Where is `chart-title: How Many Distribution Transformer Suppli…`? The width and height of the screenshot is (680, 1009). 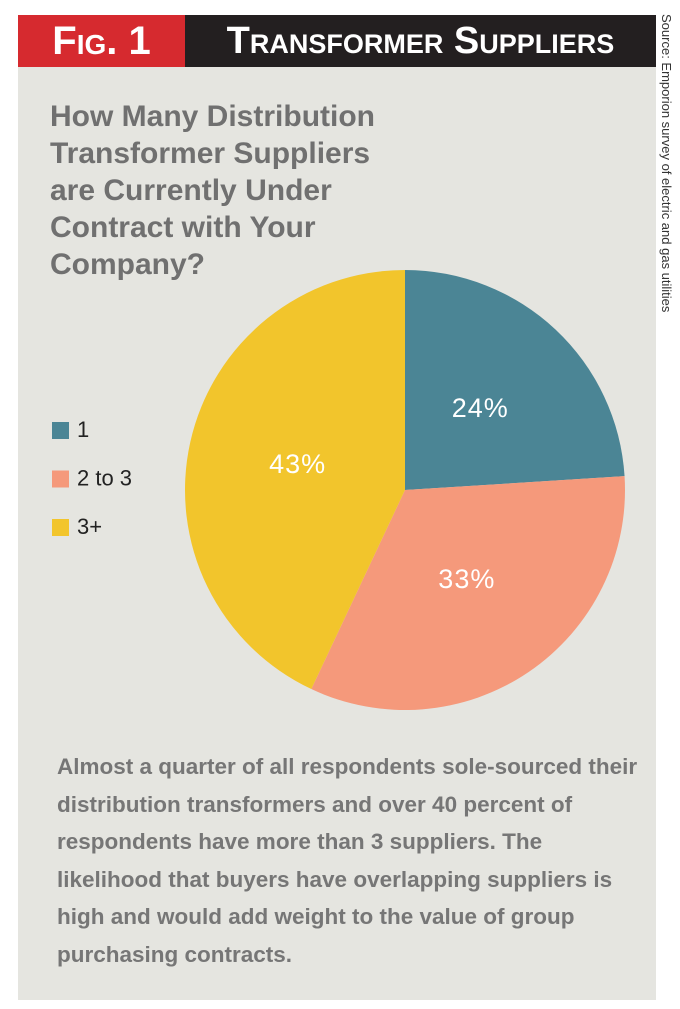
chart-title: How Many Distribution Transformer Suppli… is located at coordinates (212, 190).